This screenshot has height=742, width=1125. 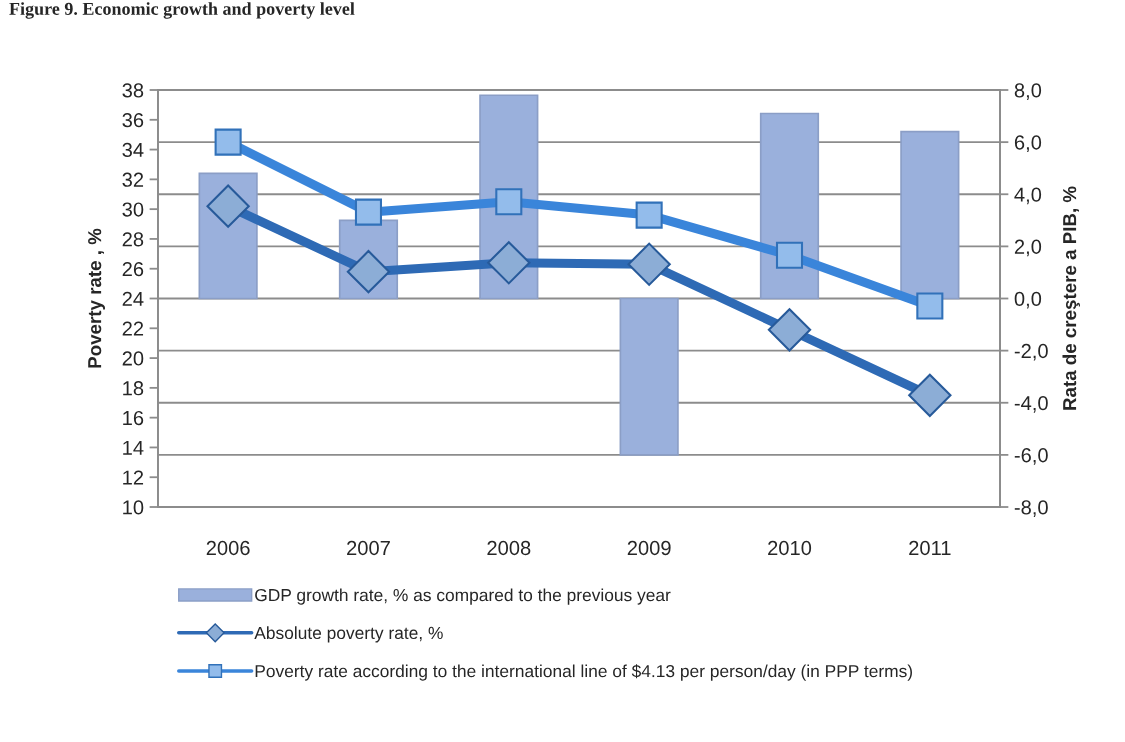 I want to click on y-tick-label: 24, so click(x=133, y=298).